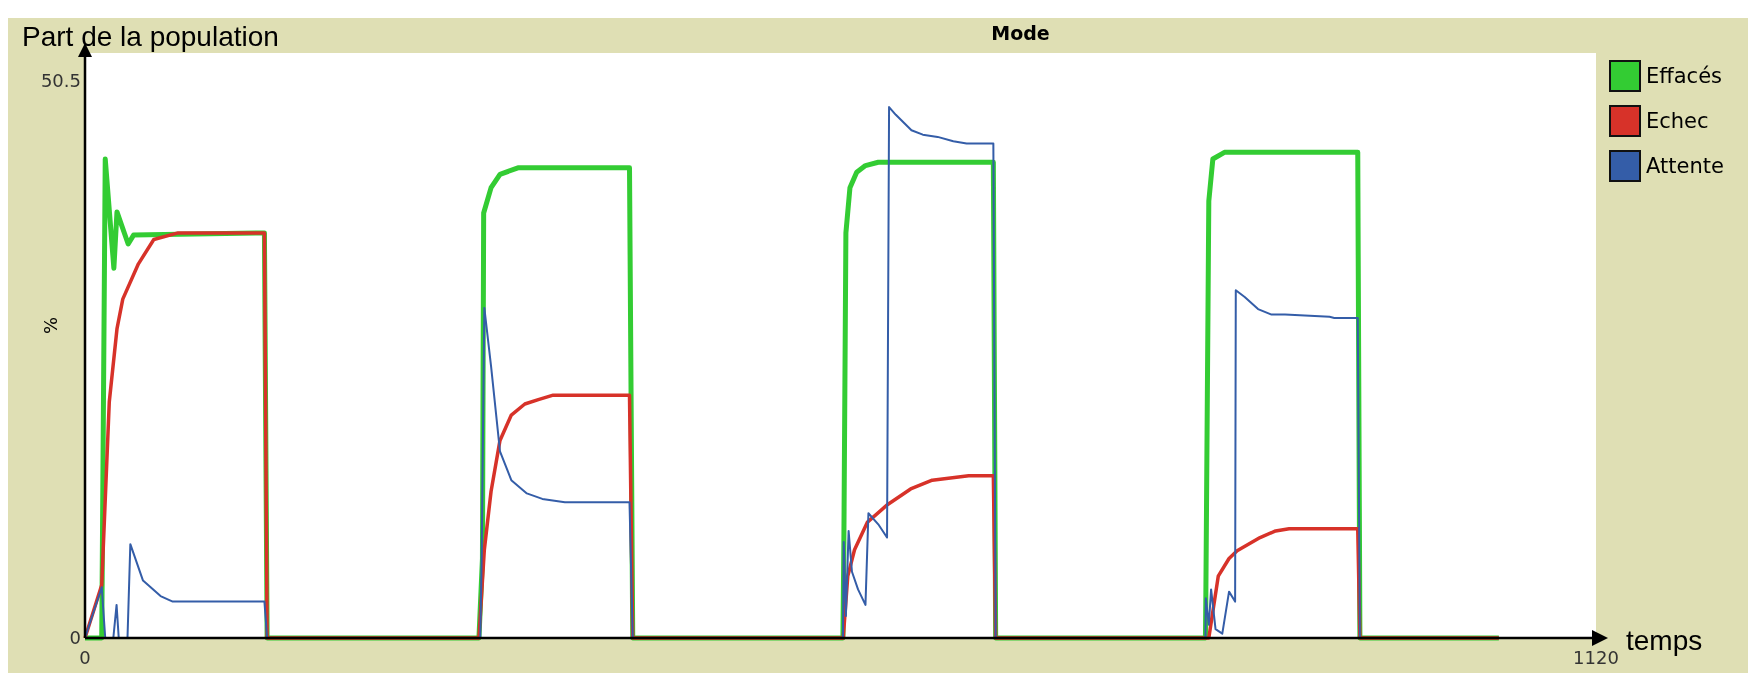 The width and height of the screenshot is (1756, 681). Describe the element at coordinates (50, 325) in the screenshot. I see `y-axis-title: %` at that location.